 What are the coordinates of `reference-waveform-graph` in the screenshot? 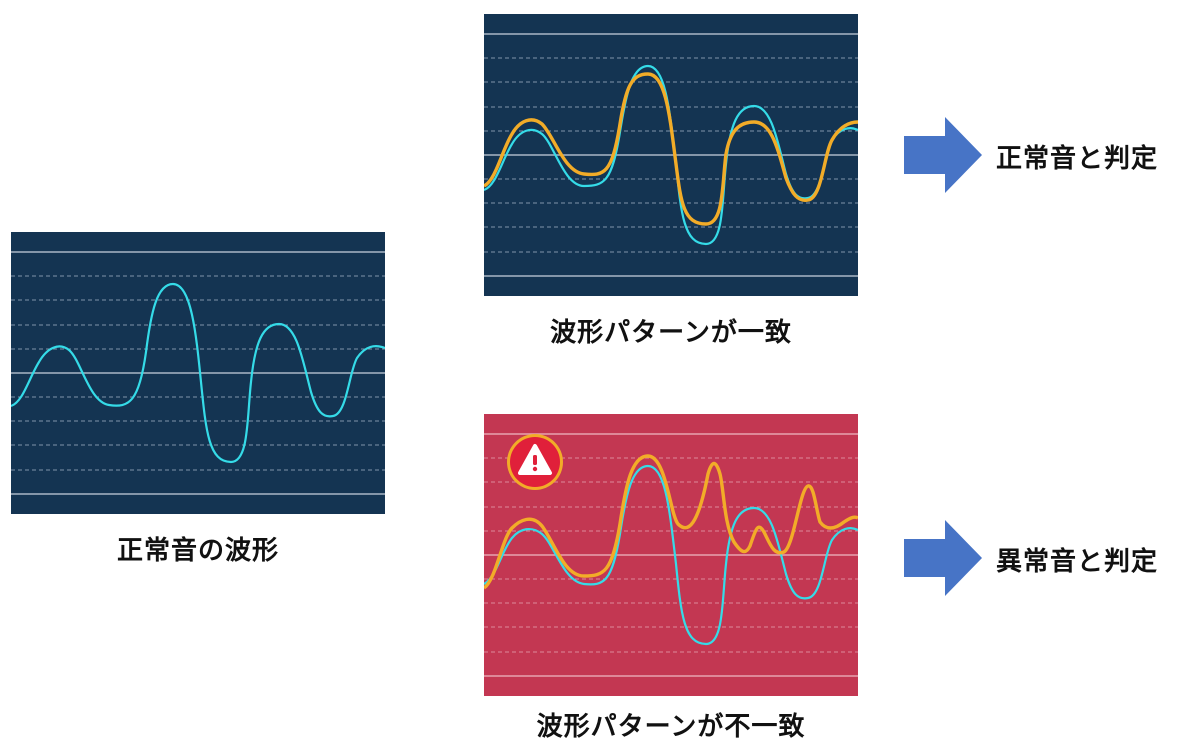 It's located at (198, 373).